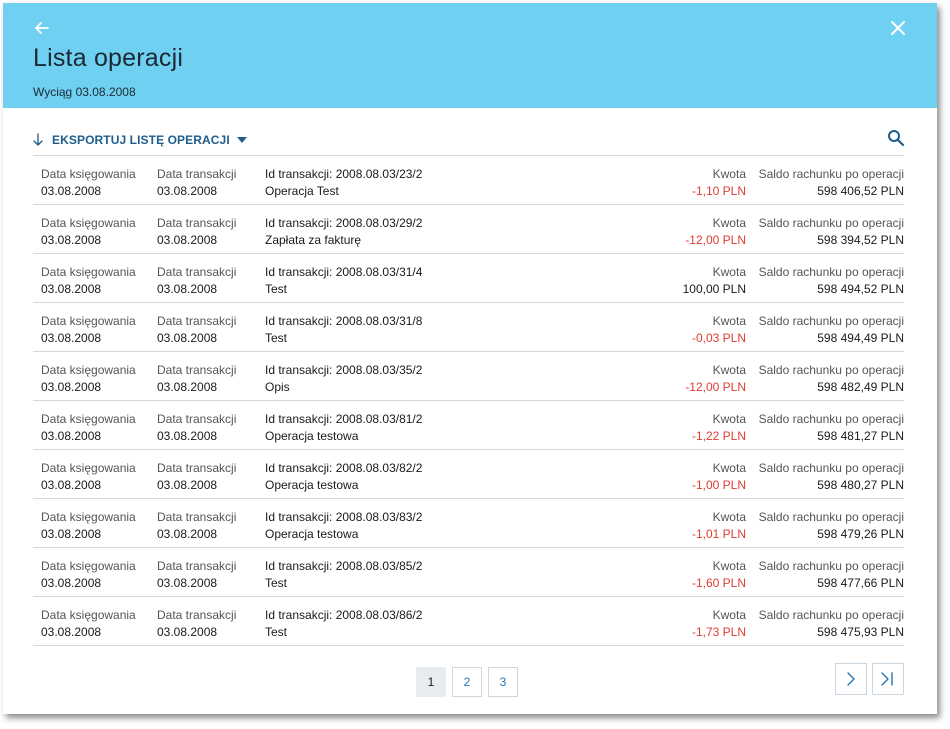  Describe the element at coordinates (344, 174) in the screenshot. I see `transaction-id: Id transakcji: 2008.08.03/23/2` at that location.